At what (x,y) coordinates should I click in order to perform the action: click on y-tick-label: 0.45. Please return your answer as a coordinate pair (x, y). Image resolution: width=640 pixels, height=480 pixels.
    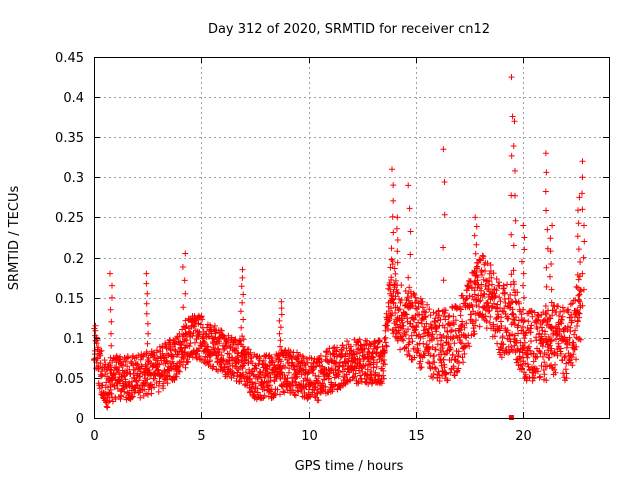
    Looking at the image, I should click on (69, 58).